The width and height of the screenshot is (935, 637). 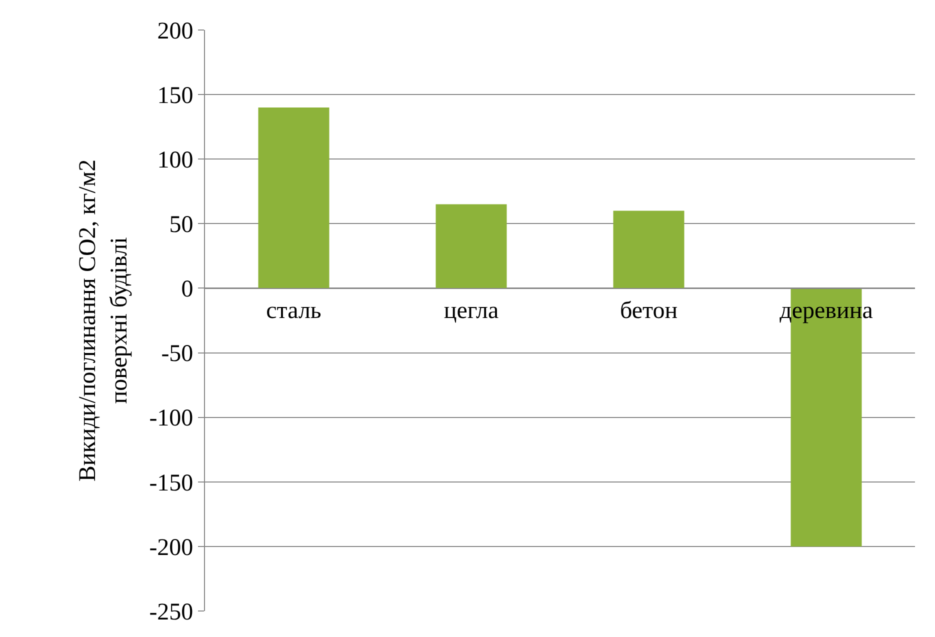 I want to click on y-tick-label: 150, so click(x=175, y=95).